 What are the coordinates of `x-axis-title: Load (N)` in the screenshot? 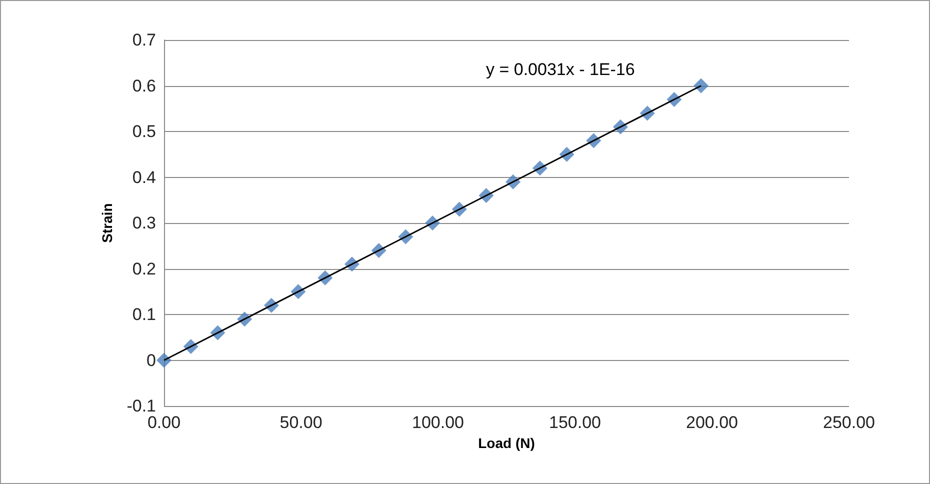 It's located at (506, 443).